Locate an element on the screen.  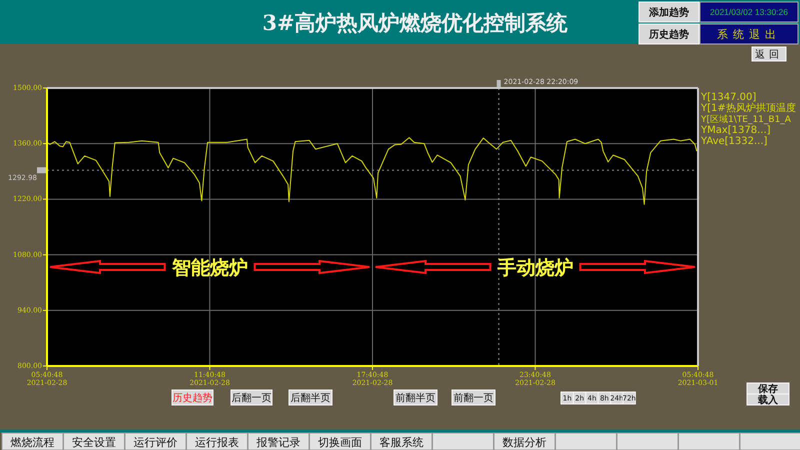
text: 安全设置 is located at coordinates (94, 442).